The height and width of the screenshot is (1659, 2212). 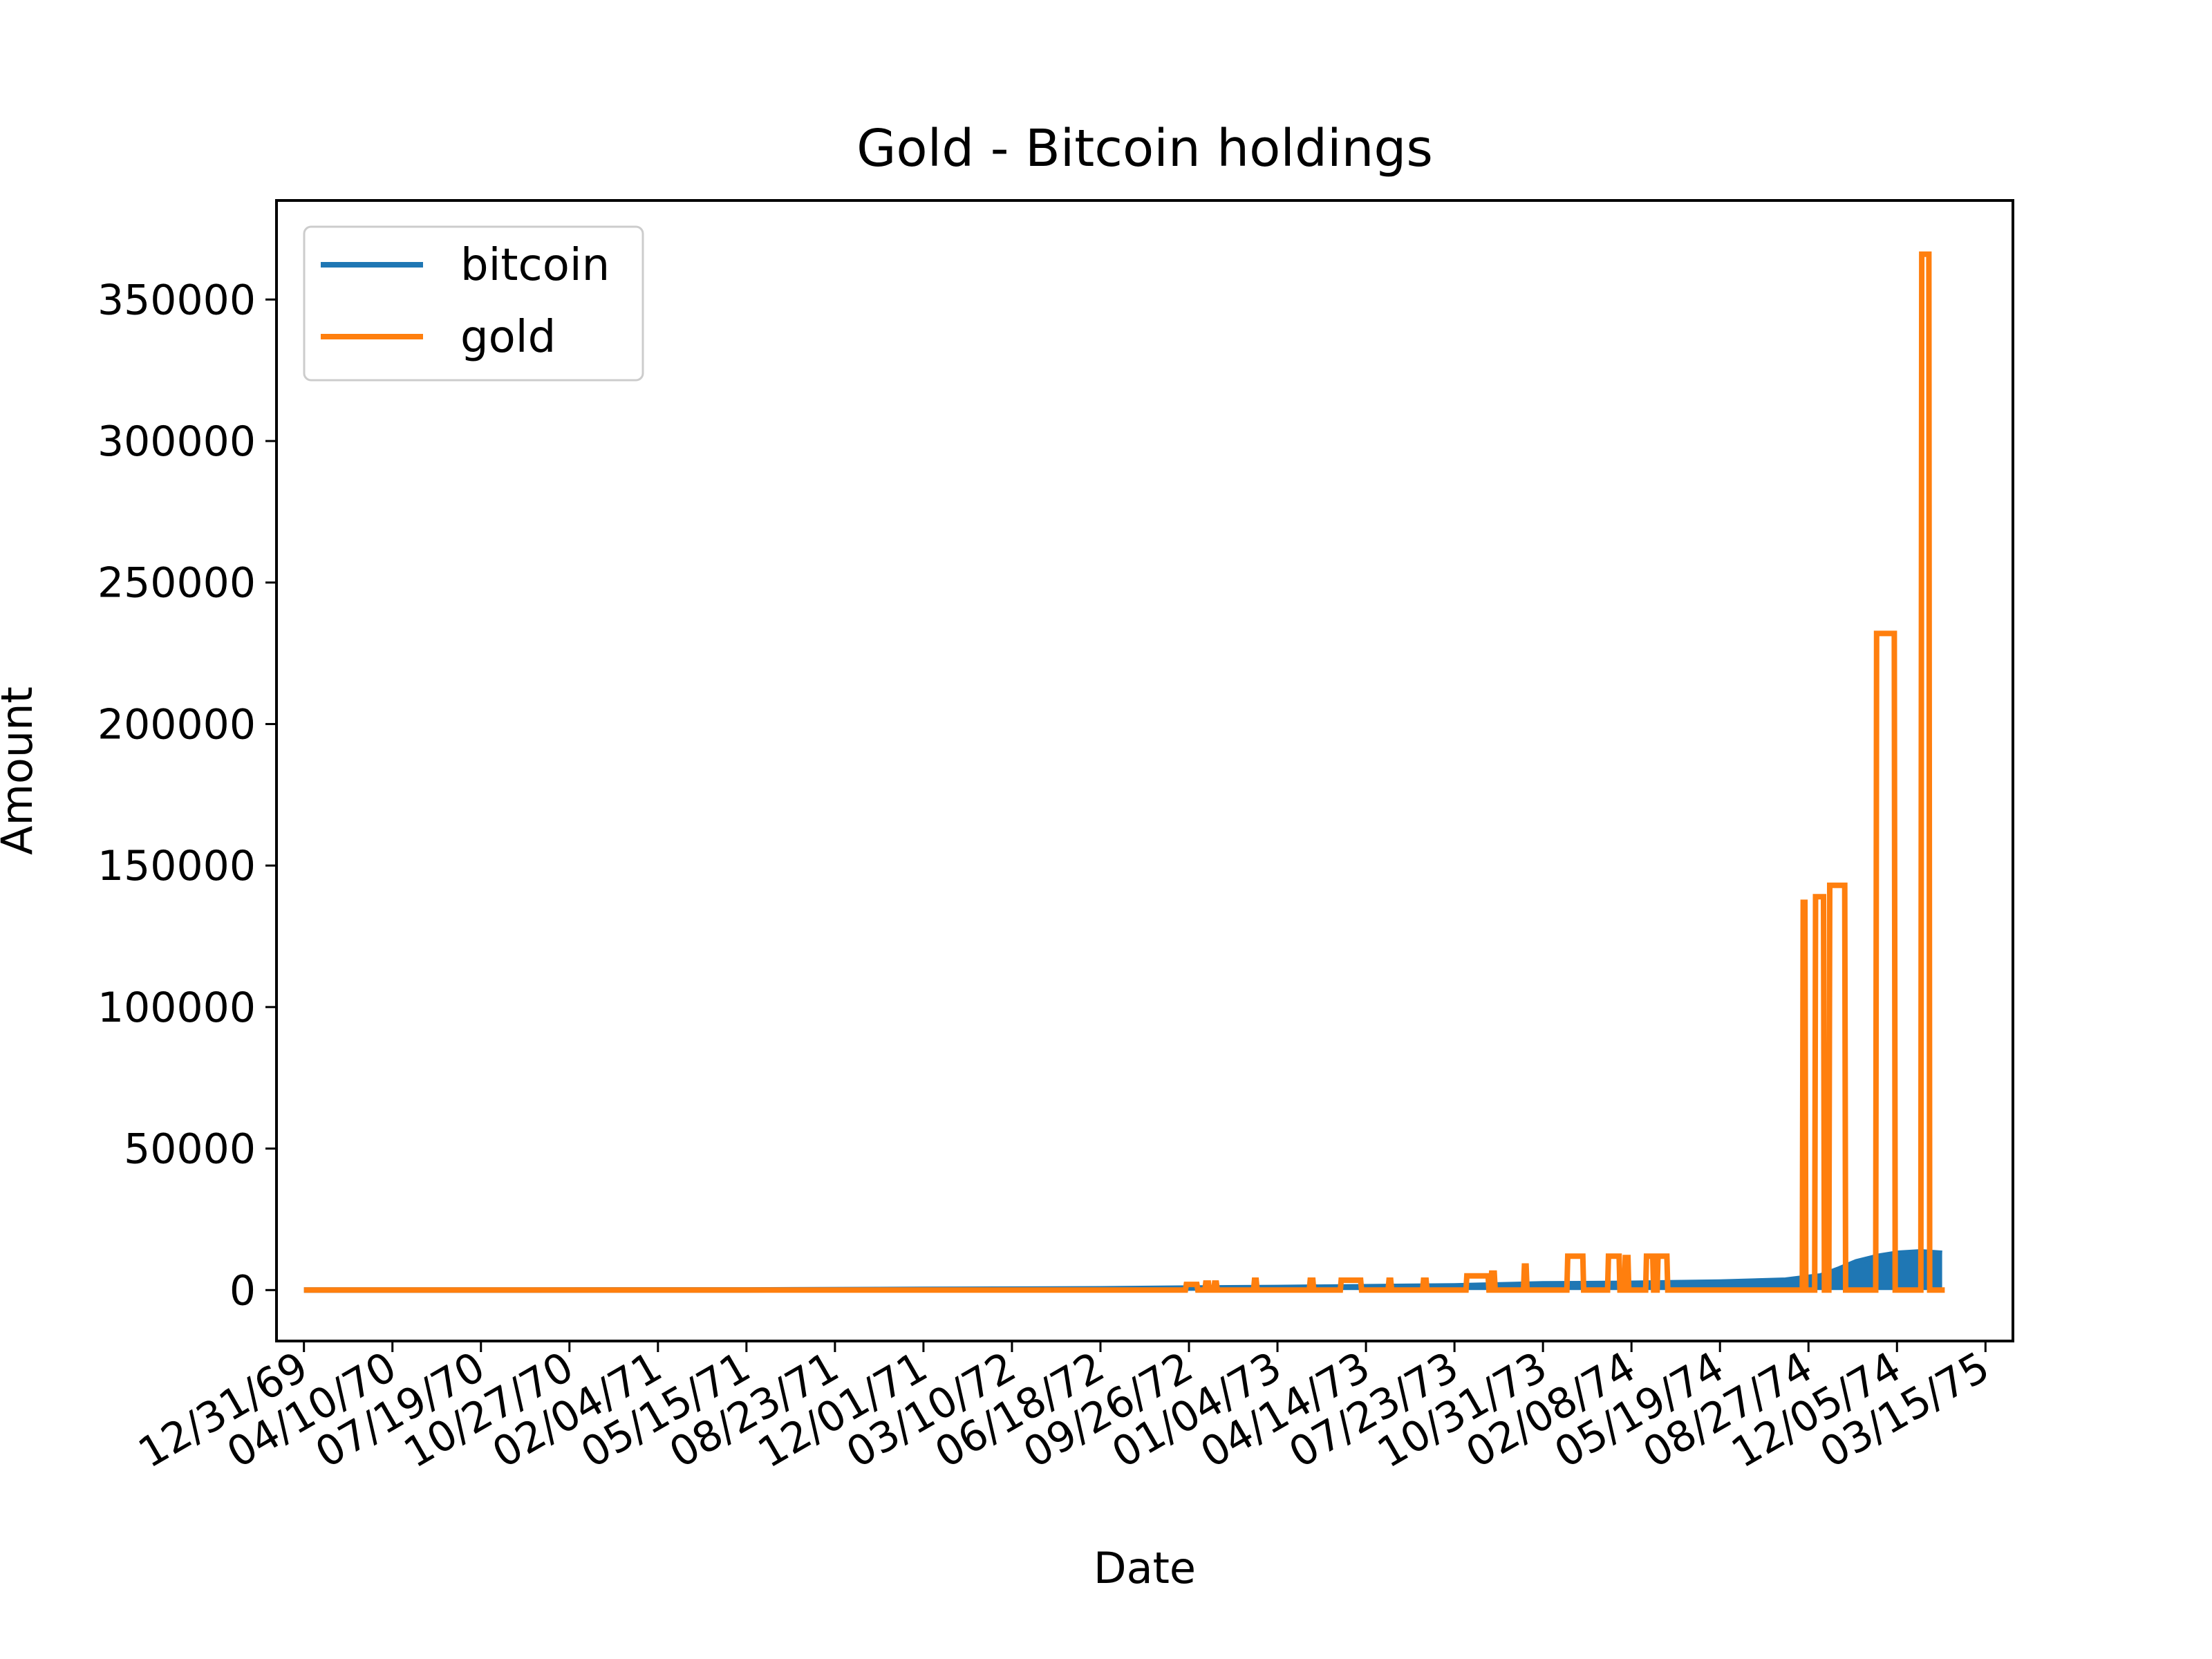 I want to click on y-tick-label: 150000, so click(x=176, y=866).